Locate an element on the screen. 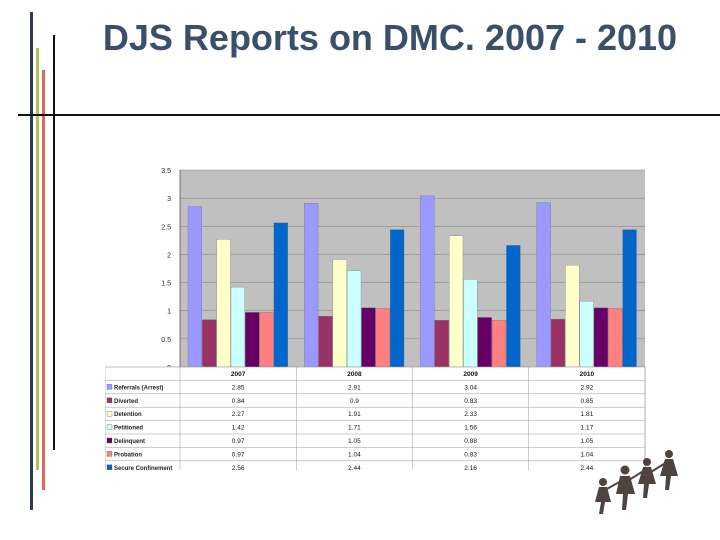 The image size is (720, 540). y-tick-label: 3 is located at coordinates (169, 199).